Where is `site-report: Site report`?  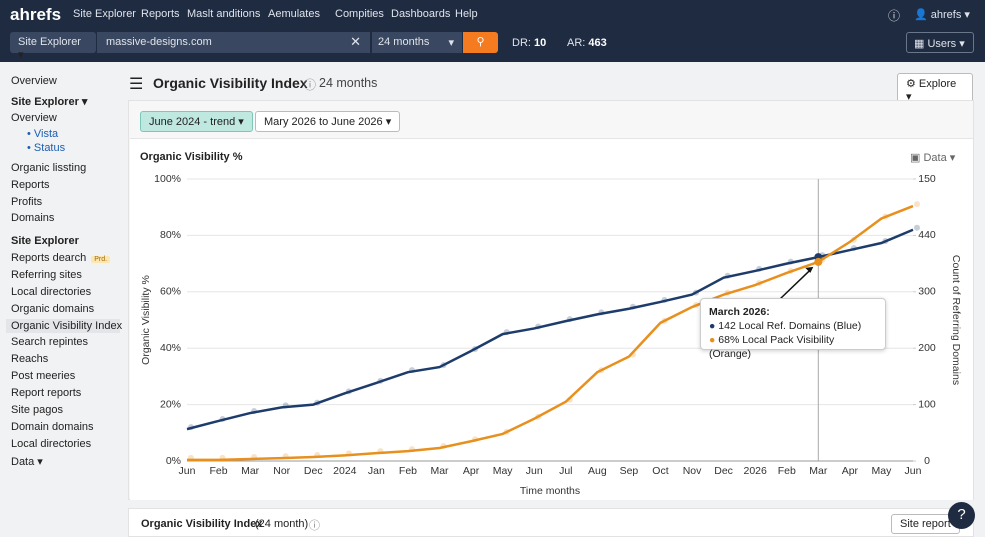
site-report: Site report is located at coordinates (925, 524).